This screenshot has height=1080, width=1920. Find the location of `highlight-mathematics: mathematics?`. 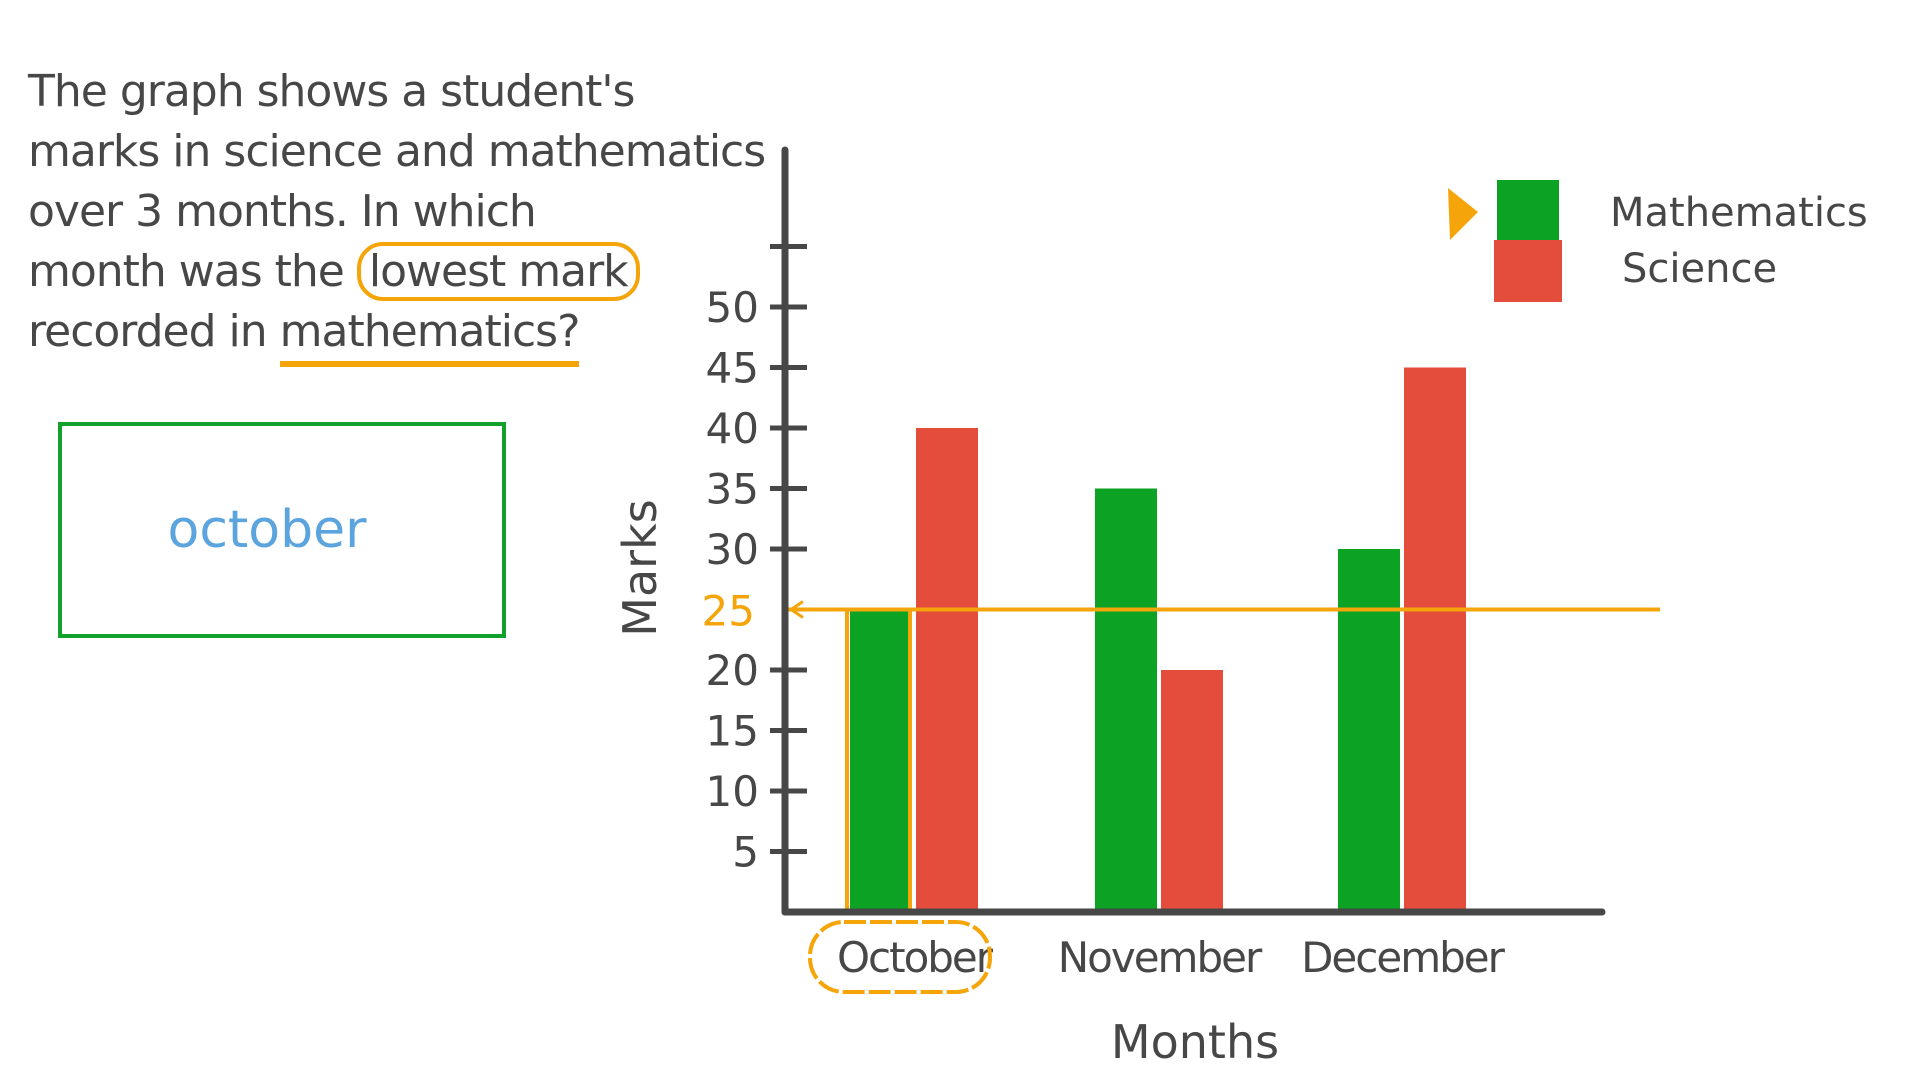

highlight-mathematics: mathematics? is located at coordinates (429, 336).